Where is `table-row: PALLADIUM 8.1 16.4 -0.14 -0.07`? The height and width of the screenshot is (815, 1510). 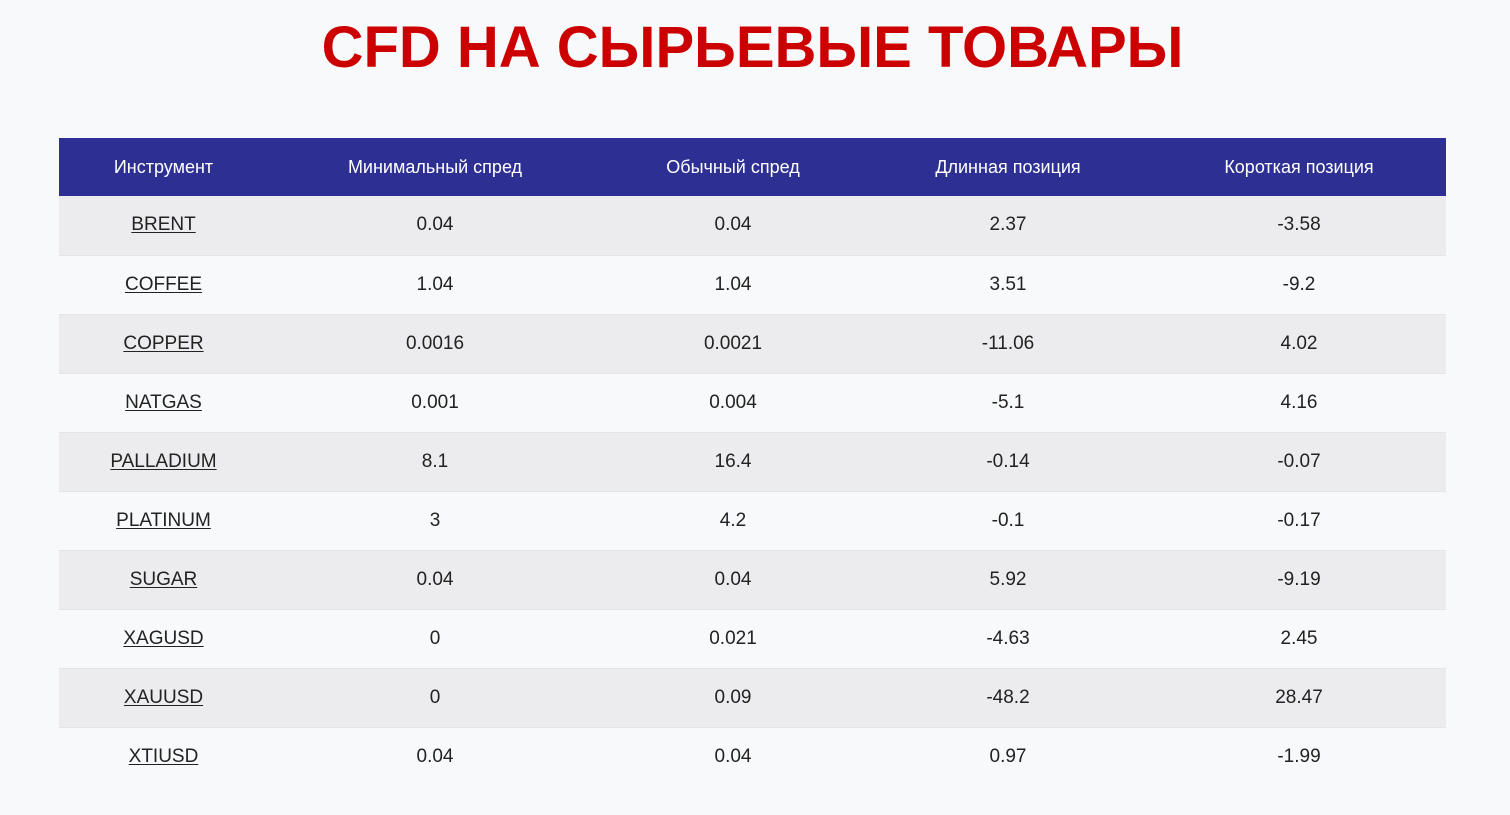
table-row: PALLADIUM 8.1 16.4 -0.14 -0.07 is located at coordinates (752, 461).